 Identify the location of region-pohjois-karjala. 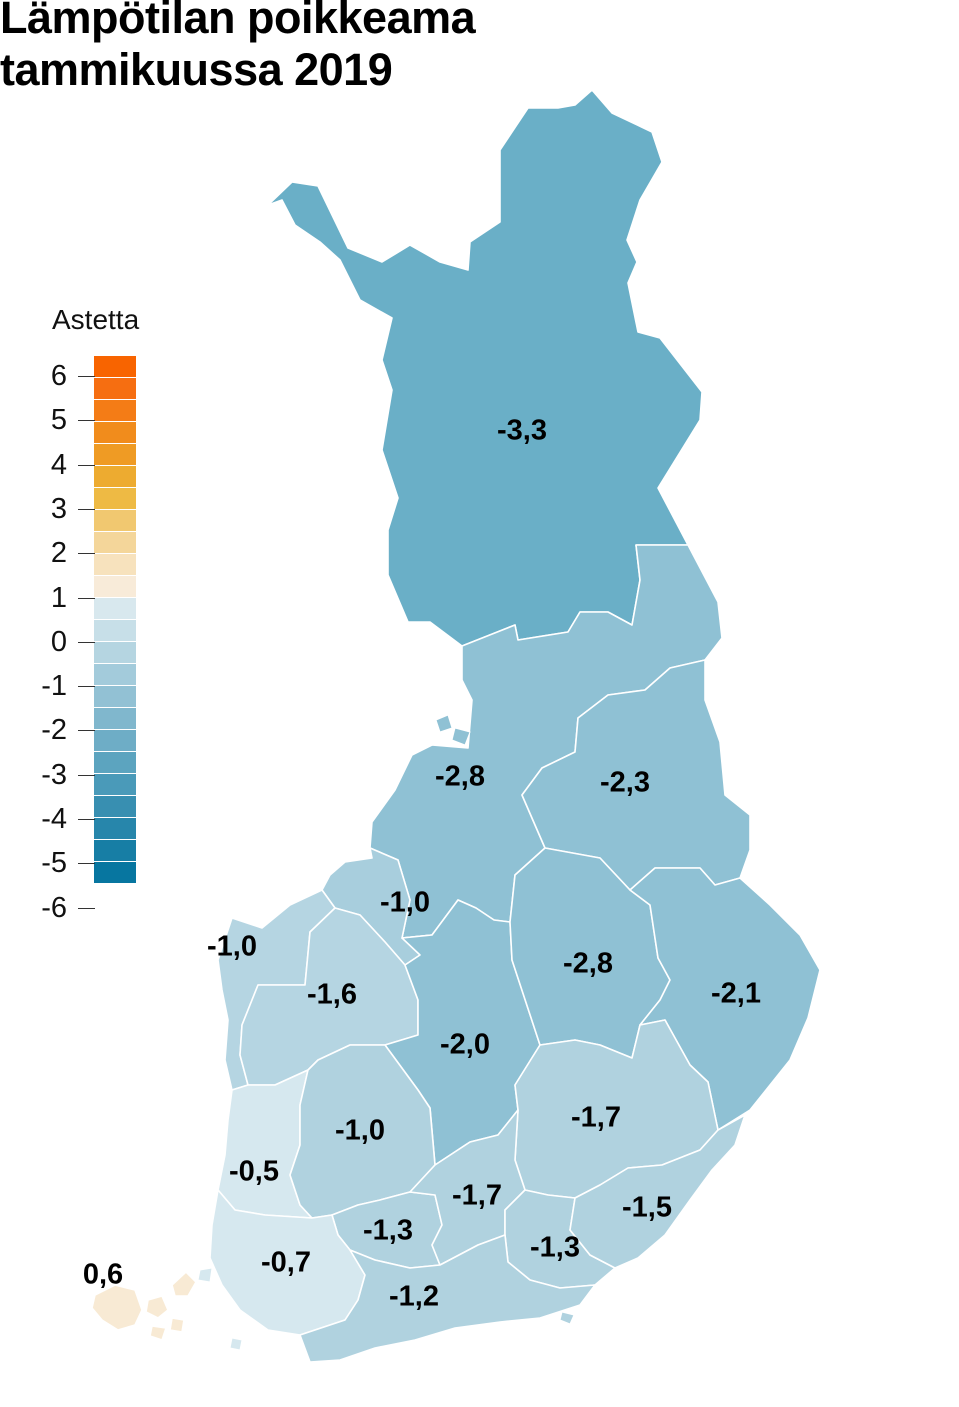
(725, 999).